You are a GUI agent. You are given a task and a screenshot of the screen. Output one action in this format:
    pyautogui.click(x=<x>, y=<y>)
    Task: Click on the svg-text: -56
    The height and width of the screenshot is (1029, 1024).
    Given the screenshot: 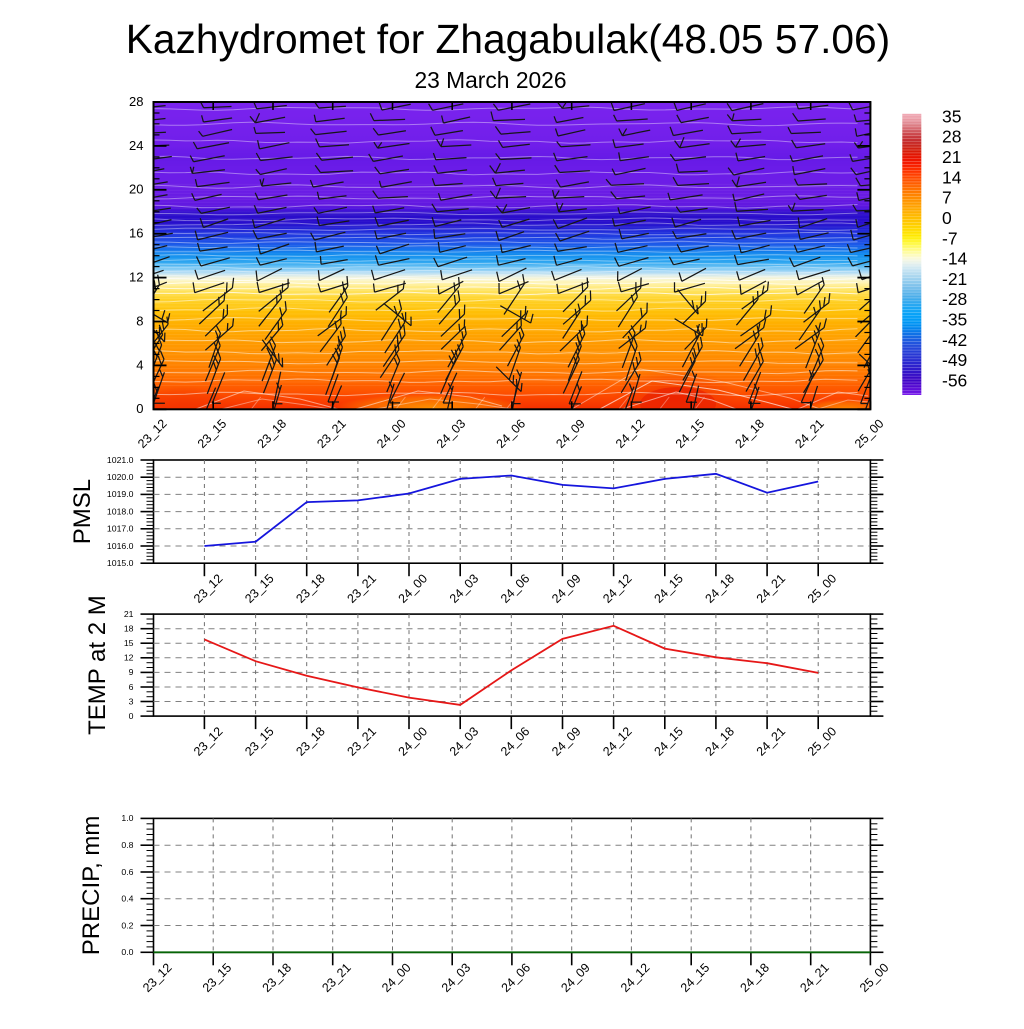 What is the action you would take?
    pyautogui.click(x=954, y=380)
    